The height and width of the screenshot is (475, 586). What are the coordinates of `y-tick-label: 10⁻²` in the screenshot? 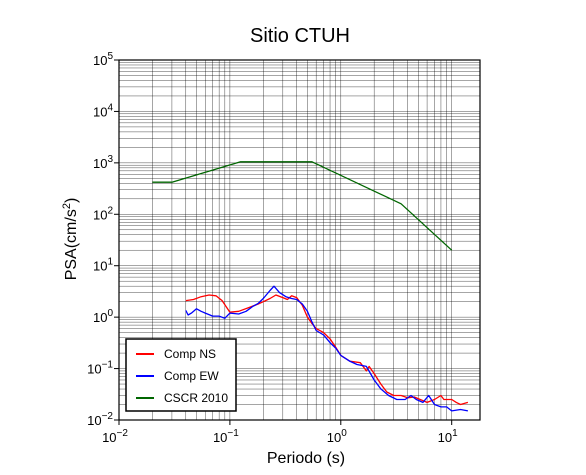 It's located at (100, 419).